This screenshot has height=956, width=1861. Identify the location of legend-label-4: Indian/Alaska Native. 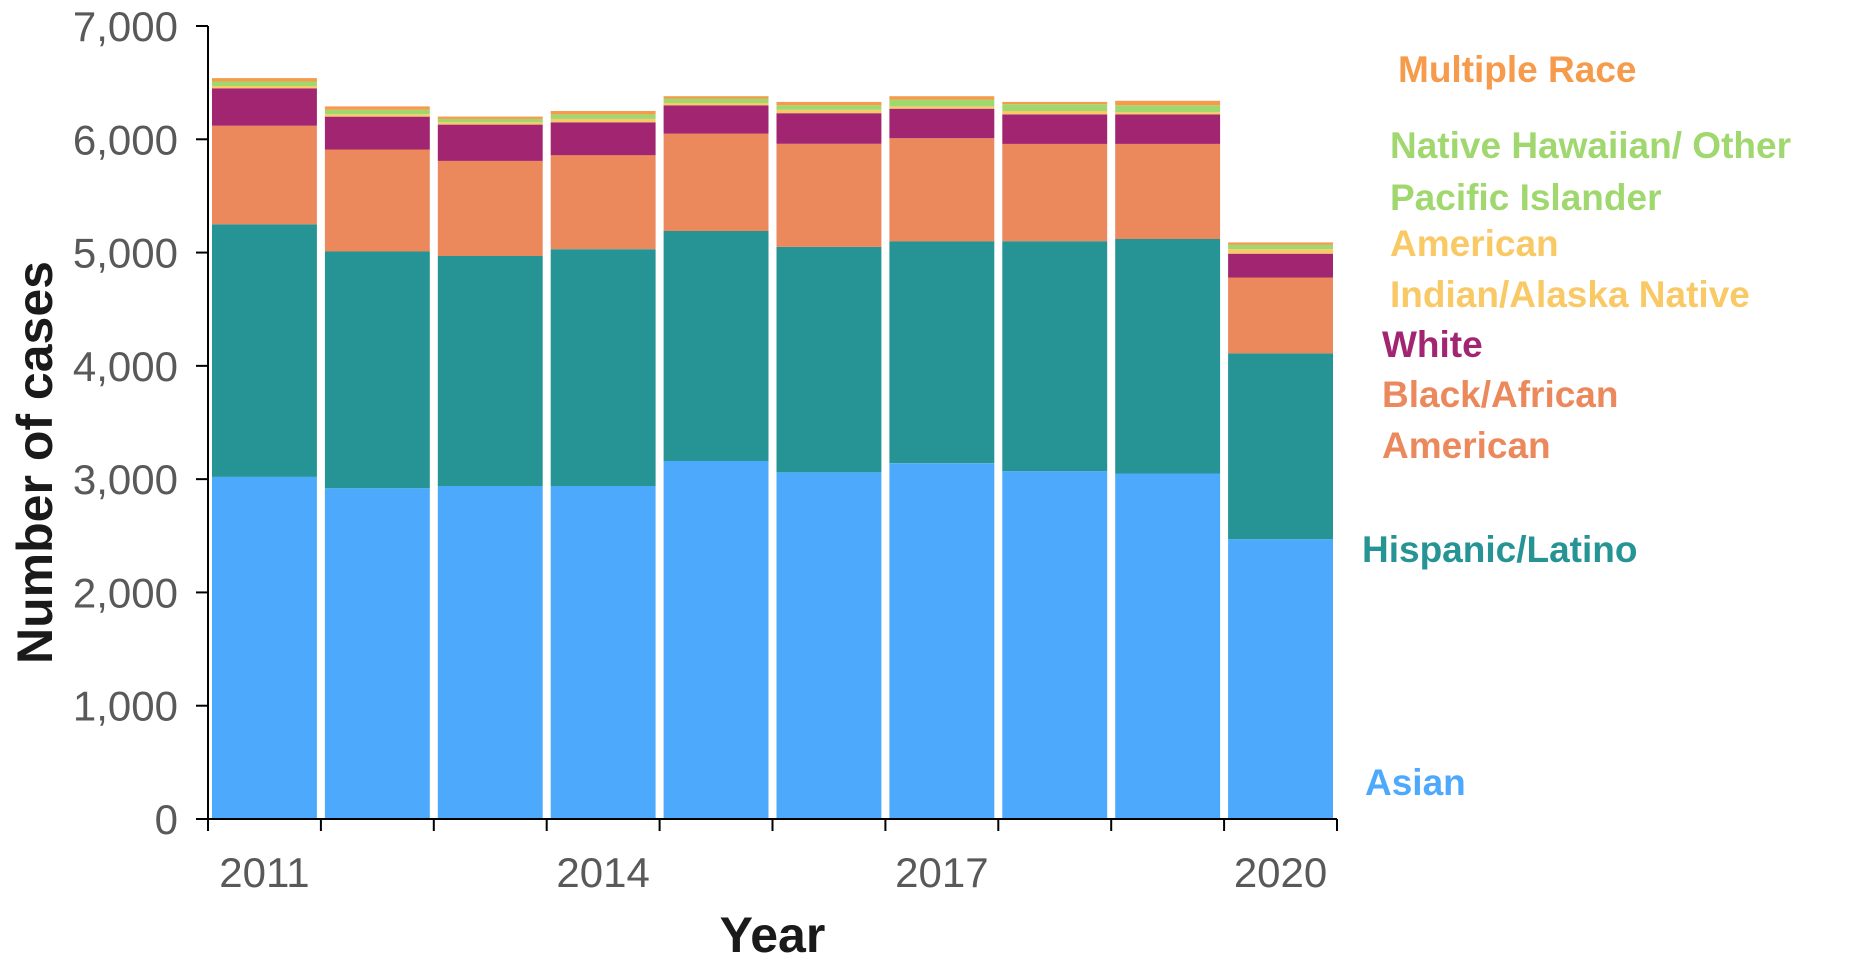
(1570, 294).